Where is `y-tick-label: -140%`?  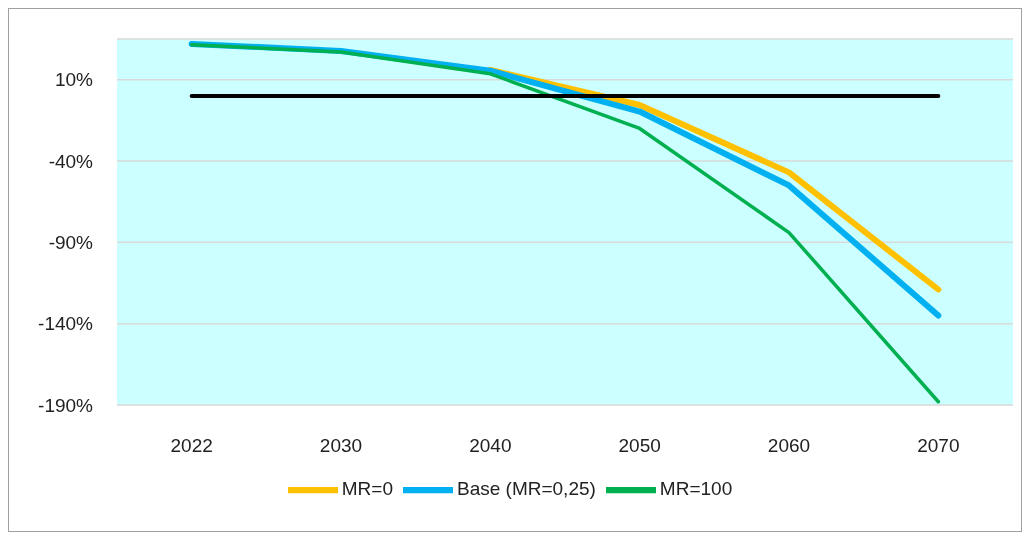
y-tick-label: -140% is located at coordinates (66, 324).